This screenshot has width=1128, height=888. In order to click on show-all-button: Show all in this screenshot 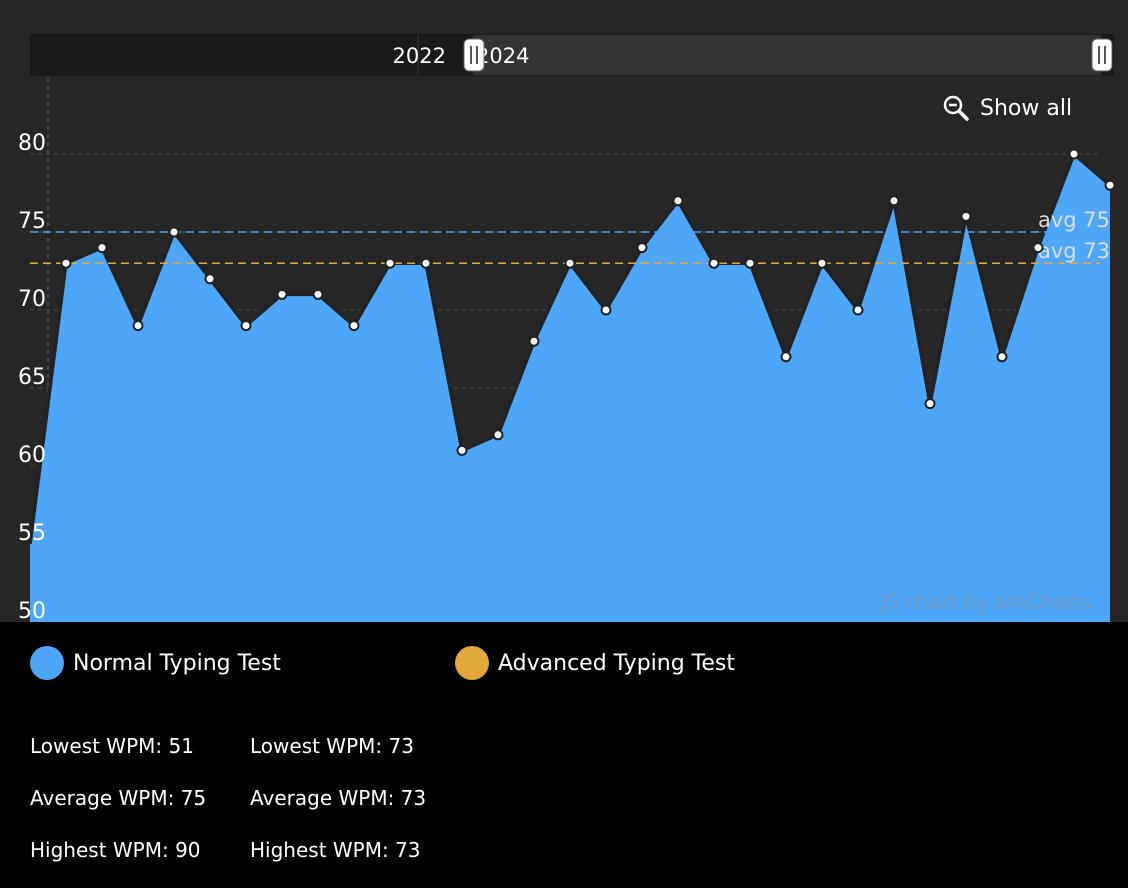, I will do `click(1007, 108)`.